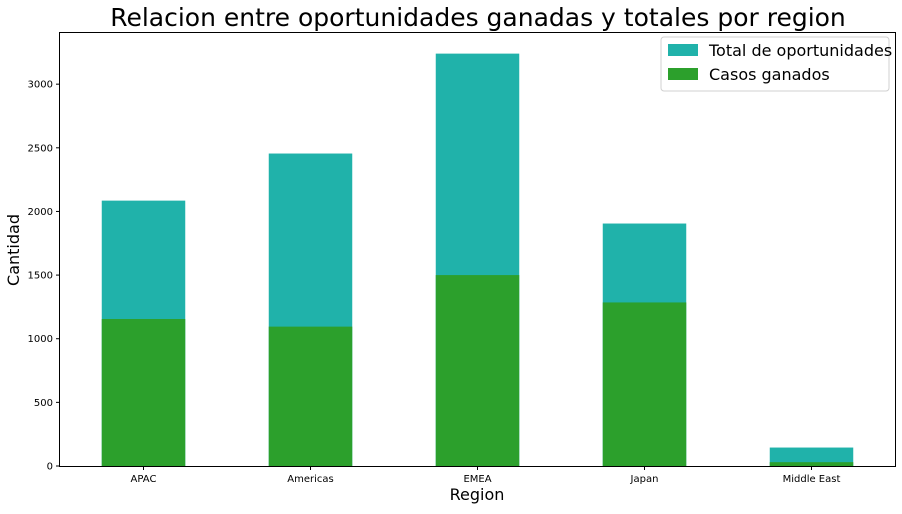 This screenshot has width=902, height=514. Describe the element at coordinates (644, 384) in the screenshot. I see `bar-won-japan` at that location.